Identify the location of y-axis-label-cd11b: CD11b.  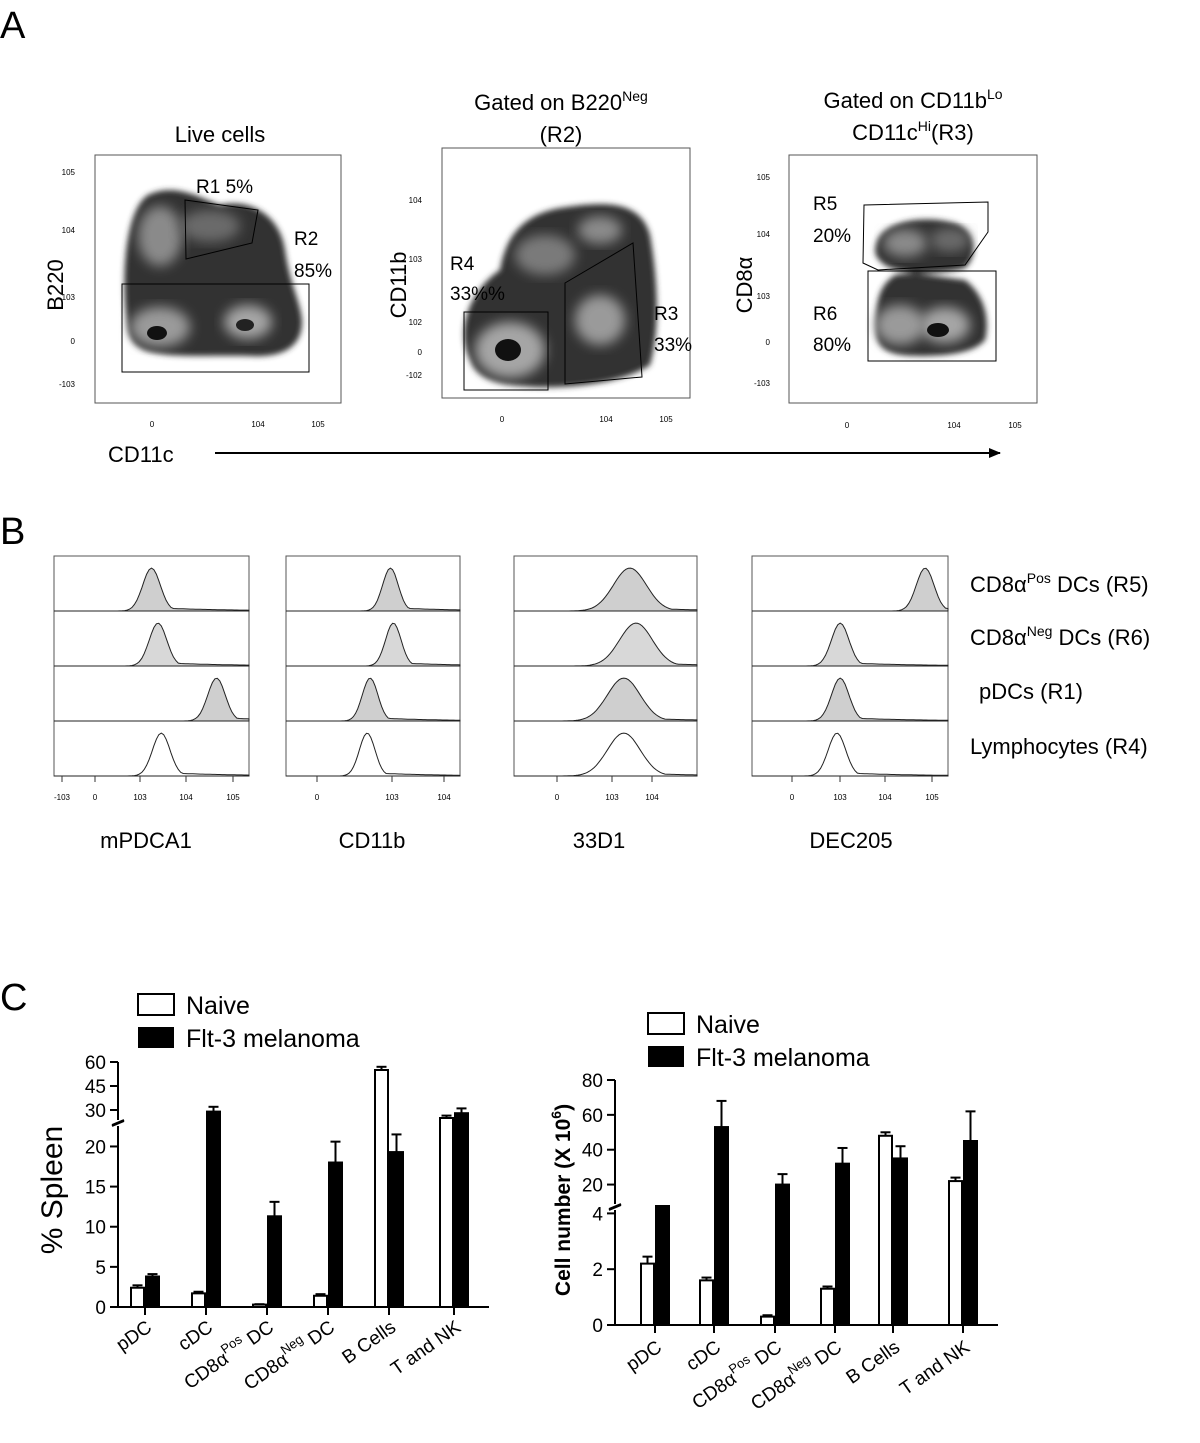
(398, 285).